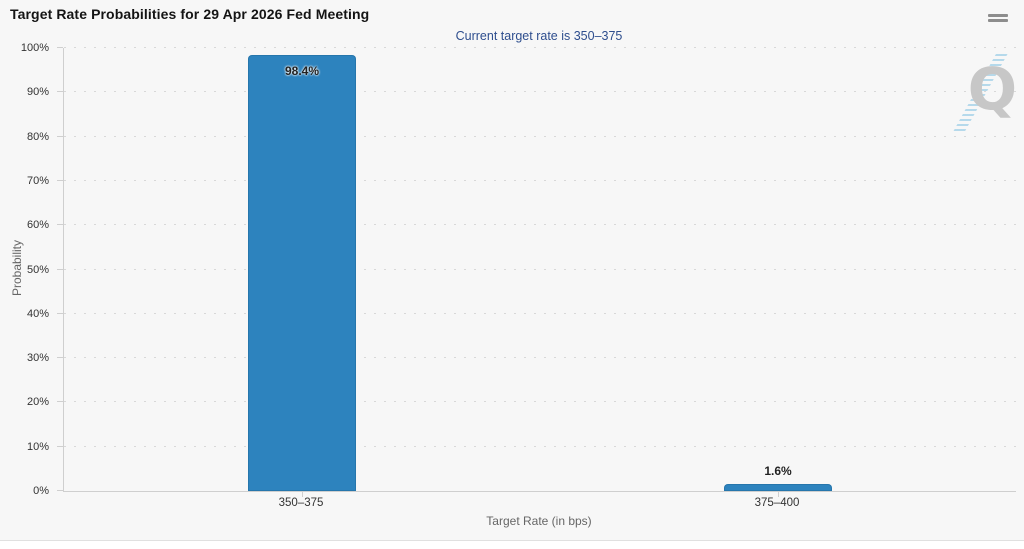 This screenshot has width=1024, height=549. What do you see at coordinates (539, 36) in the screenshot?
I see `chart-subtitle: Current target rate is 350–375` at bounding box center [539, 36].